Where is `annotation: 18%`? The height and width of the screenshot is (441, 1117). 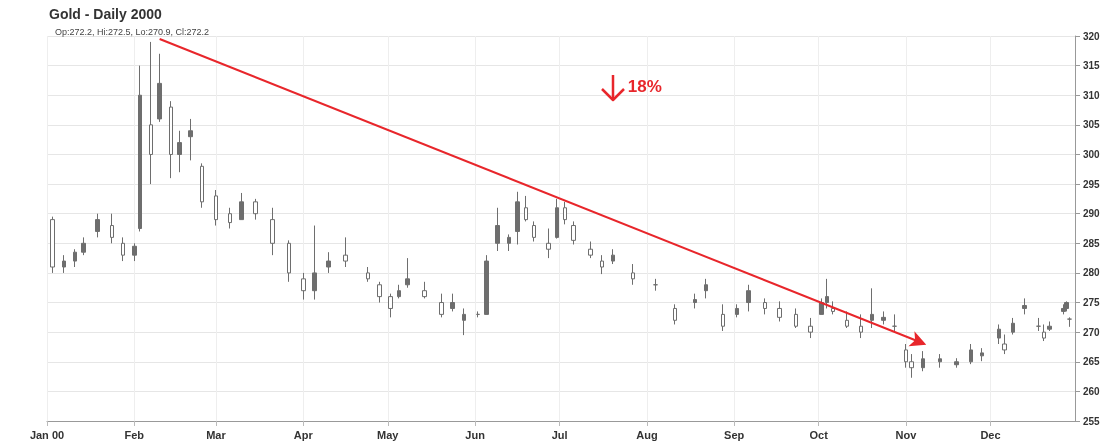 annotation: 18% is located at coordinates (644, 86).